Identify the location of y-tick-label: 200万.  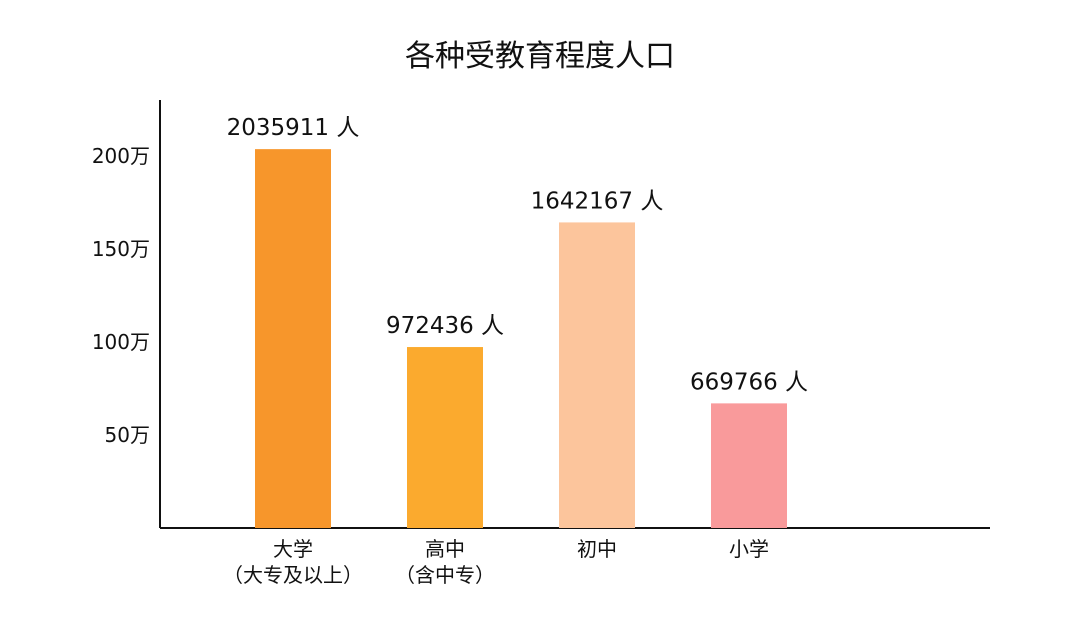
(121, 156).